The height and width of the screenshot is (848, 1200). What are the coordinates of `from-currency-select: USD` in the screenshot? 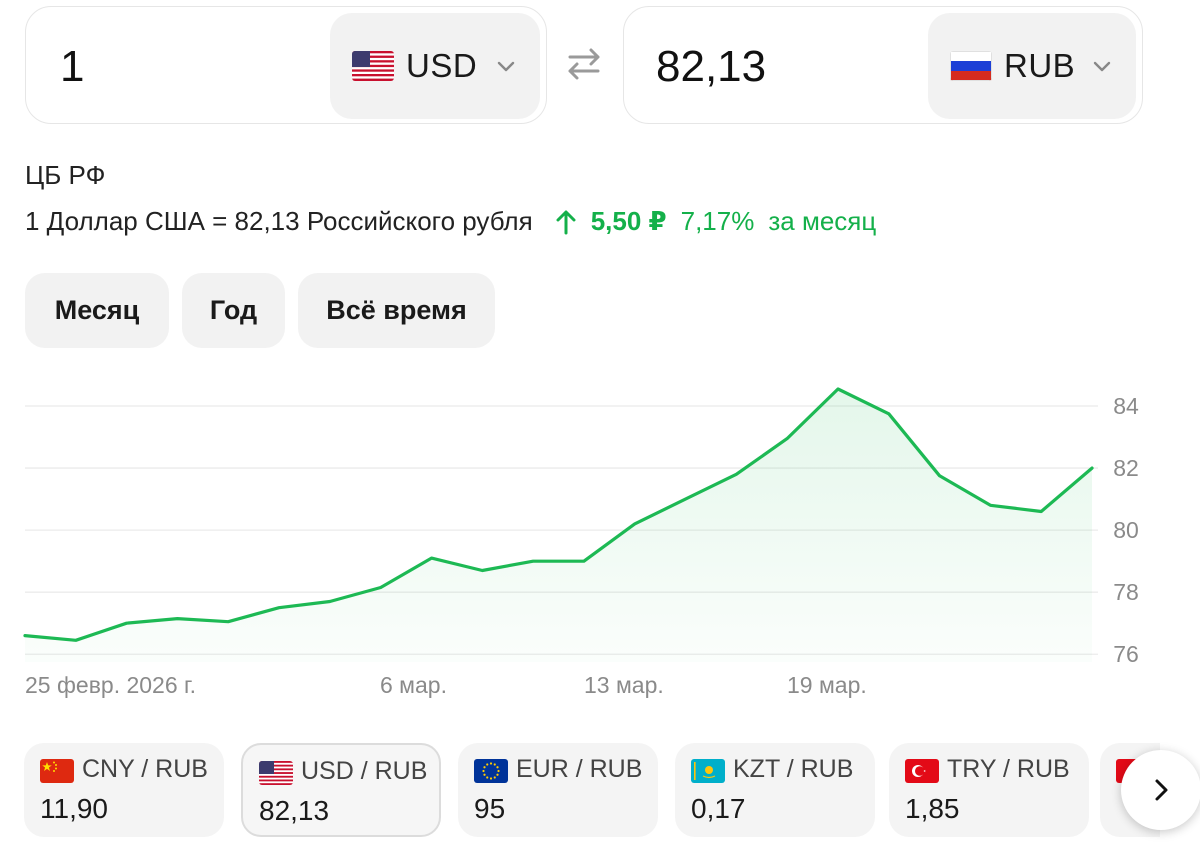 It's located at (435, 66).